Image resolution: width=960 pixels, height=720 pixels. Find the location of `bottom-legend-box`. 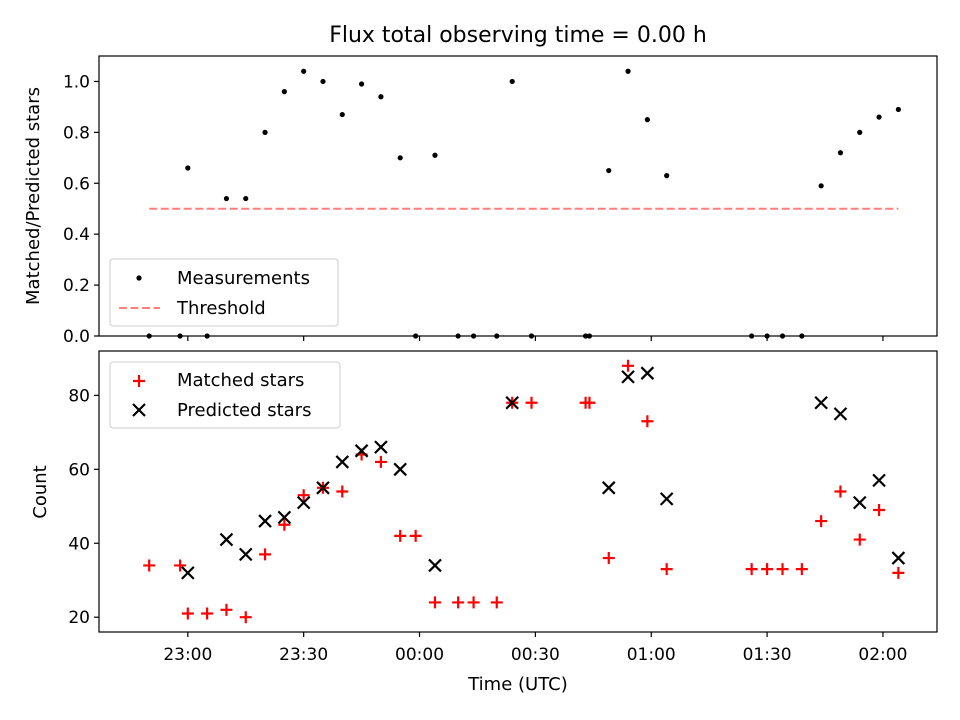

bottom-legend-box is located at coordinates (225, 395).